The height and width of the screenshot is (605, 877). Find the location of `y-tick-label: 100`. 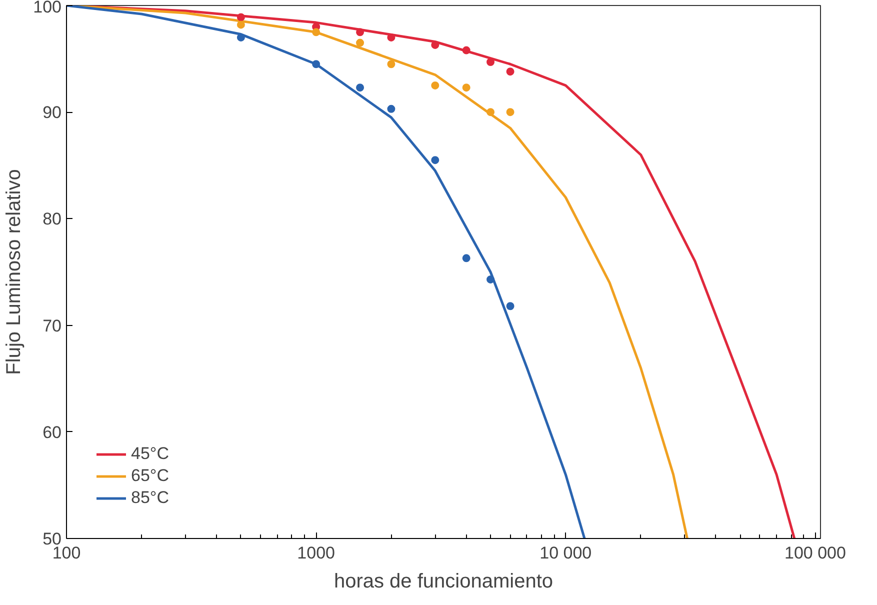

y-tick-label: 100 is located at coordinates (47, 8).